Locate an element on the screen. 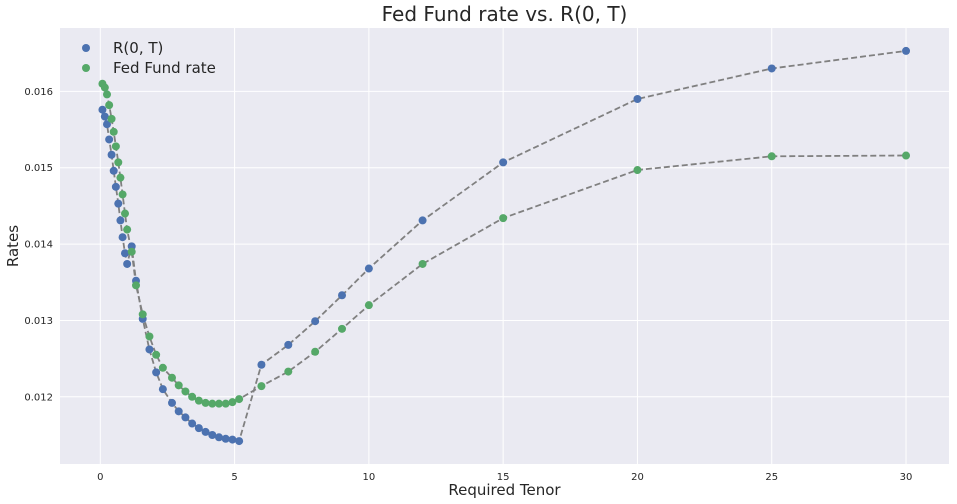 This screenshot has height=504, width=957. legend: R(0, T) Fed Fund rate is located at coordinates (149, 58).